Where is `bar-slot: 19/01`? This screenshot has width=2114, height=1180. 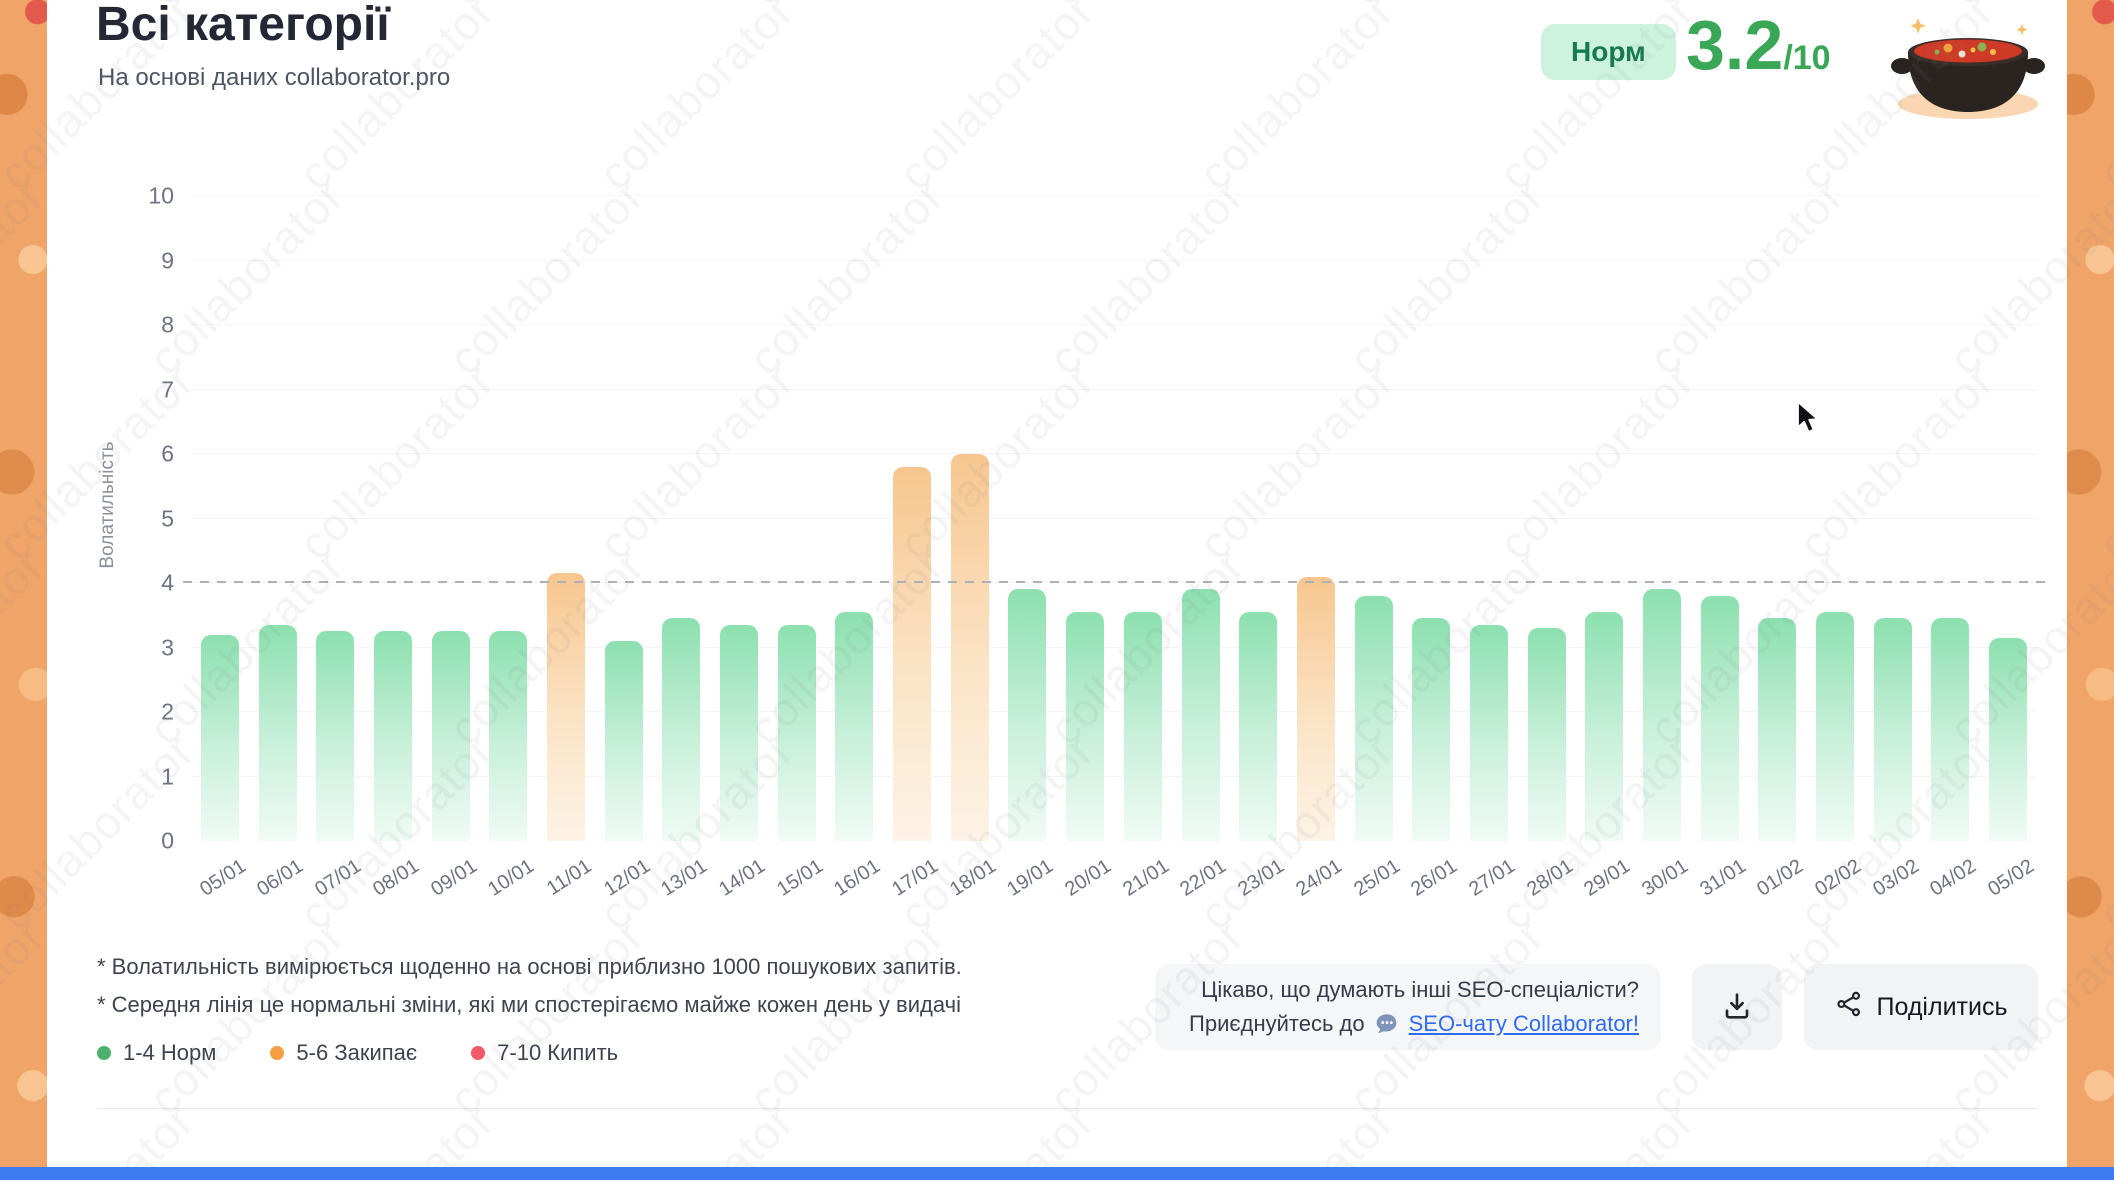
bar-slot: 19/01 is located at coordinates (1028, 548).